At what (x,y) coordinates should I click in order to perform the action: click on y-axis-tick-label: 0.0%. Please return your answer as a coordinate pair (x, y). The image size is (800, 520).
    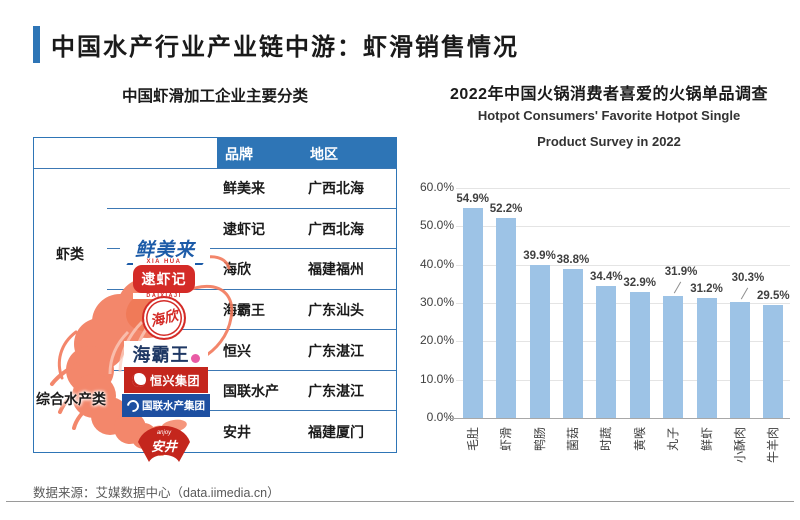
    Looking at the image, I should click on (440, 417).